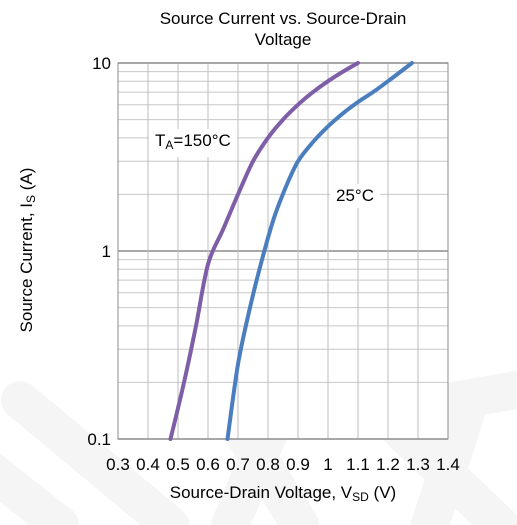  What do you see at coordinates (208, 464) in the screenshot?
I see `x-tick-label: 0.6` at bounding box center [208, 464].